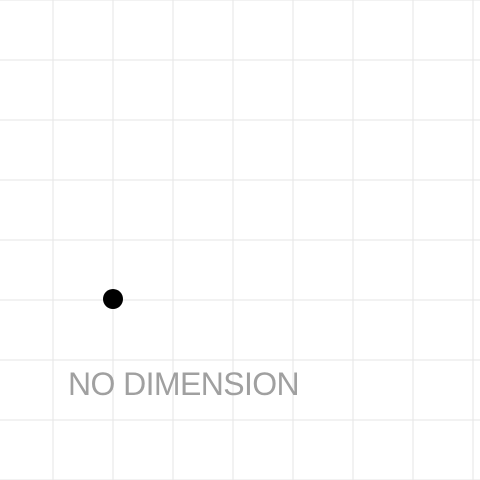 This screenshot has height=480, width=480. Describe the element at coordinates (184, 384) in the screenshot. I see `caption-label: NO DIMENSION` at that location.